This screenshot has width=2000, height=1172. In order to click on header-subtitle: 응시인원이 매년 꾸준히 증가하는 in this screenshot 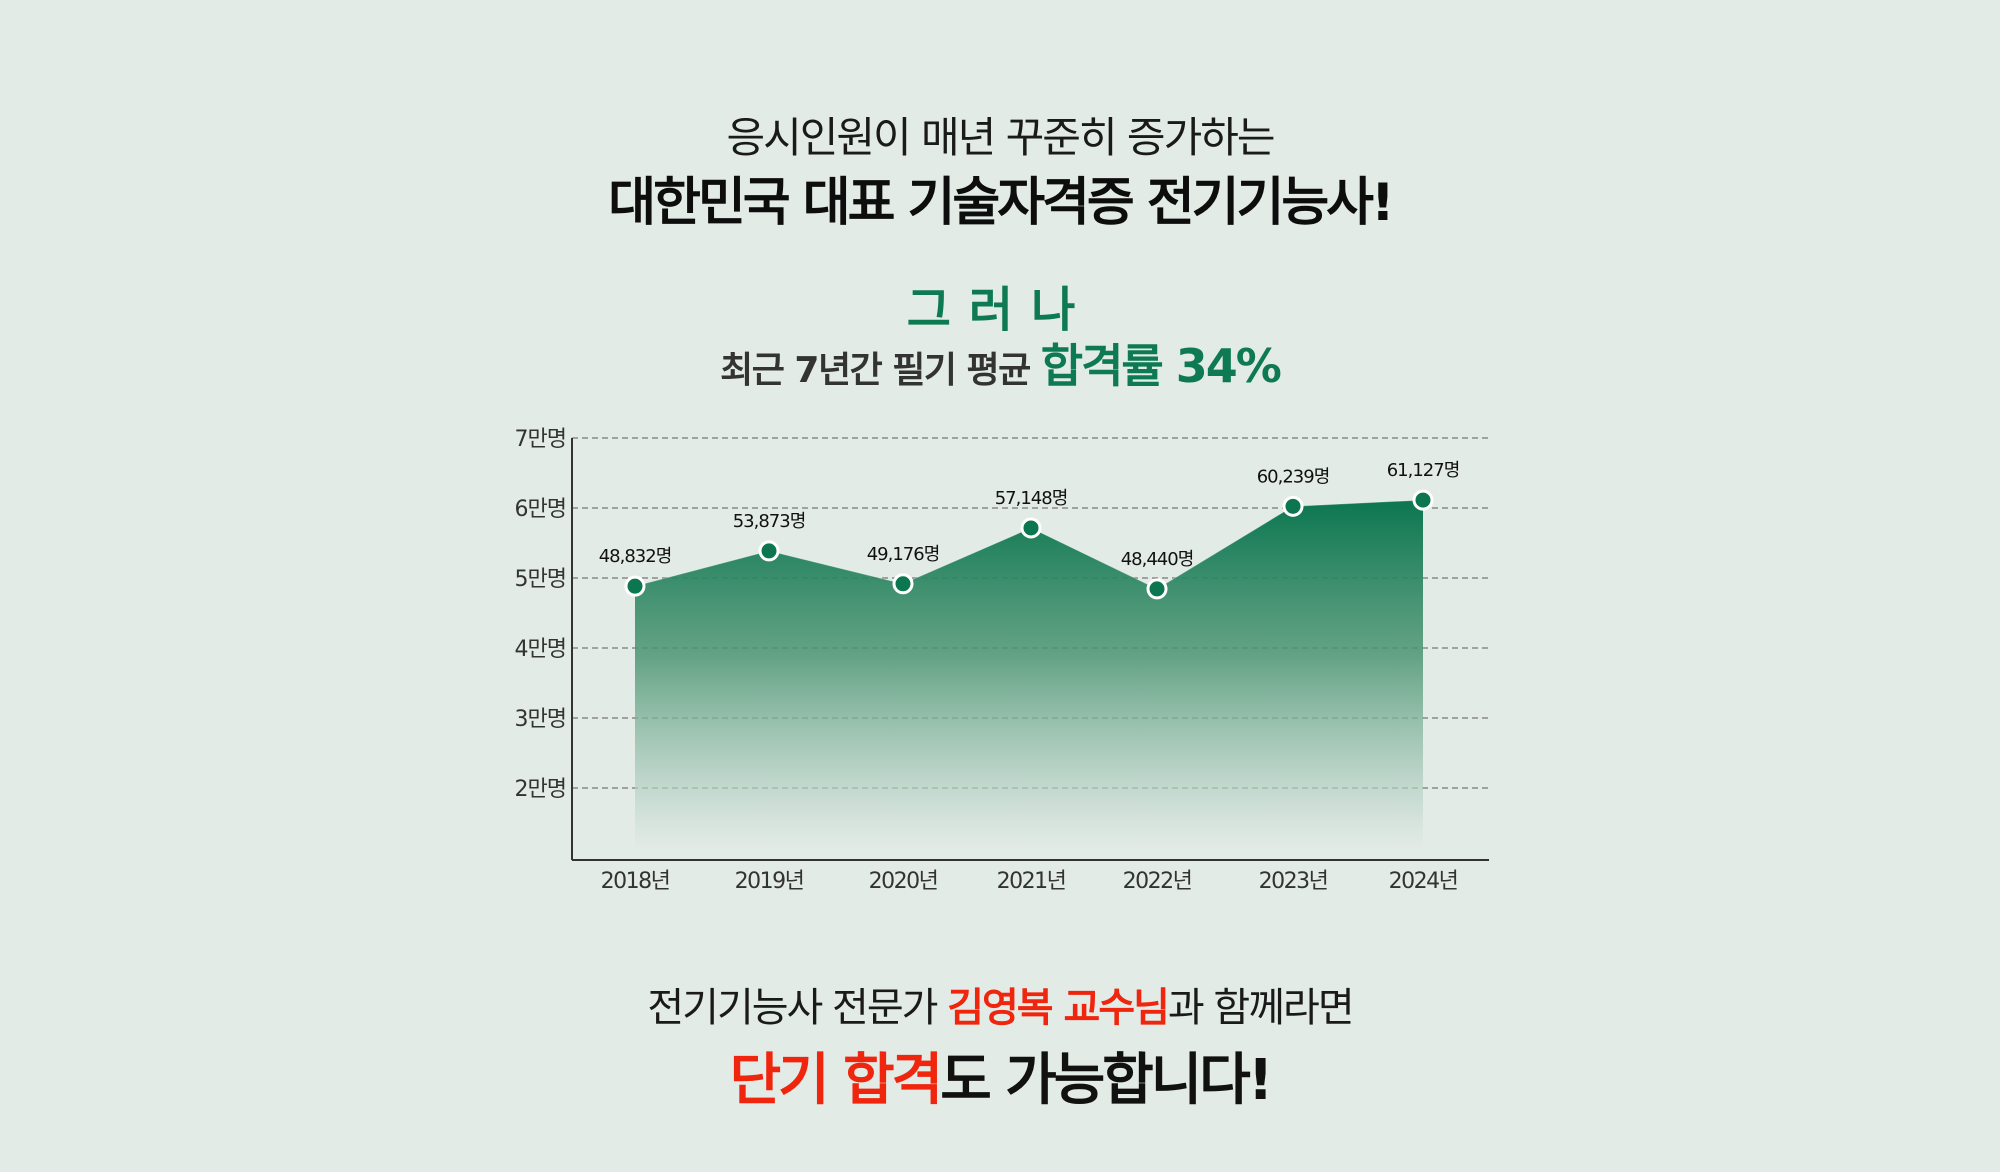, I will do `click(1000, 137)`.